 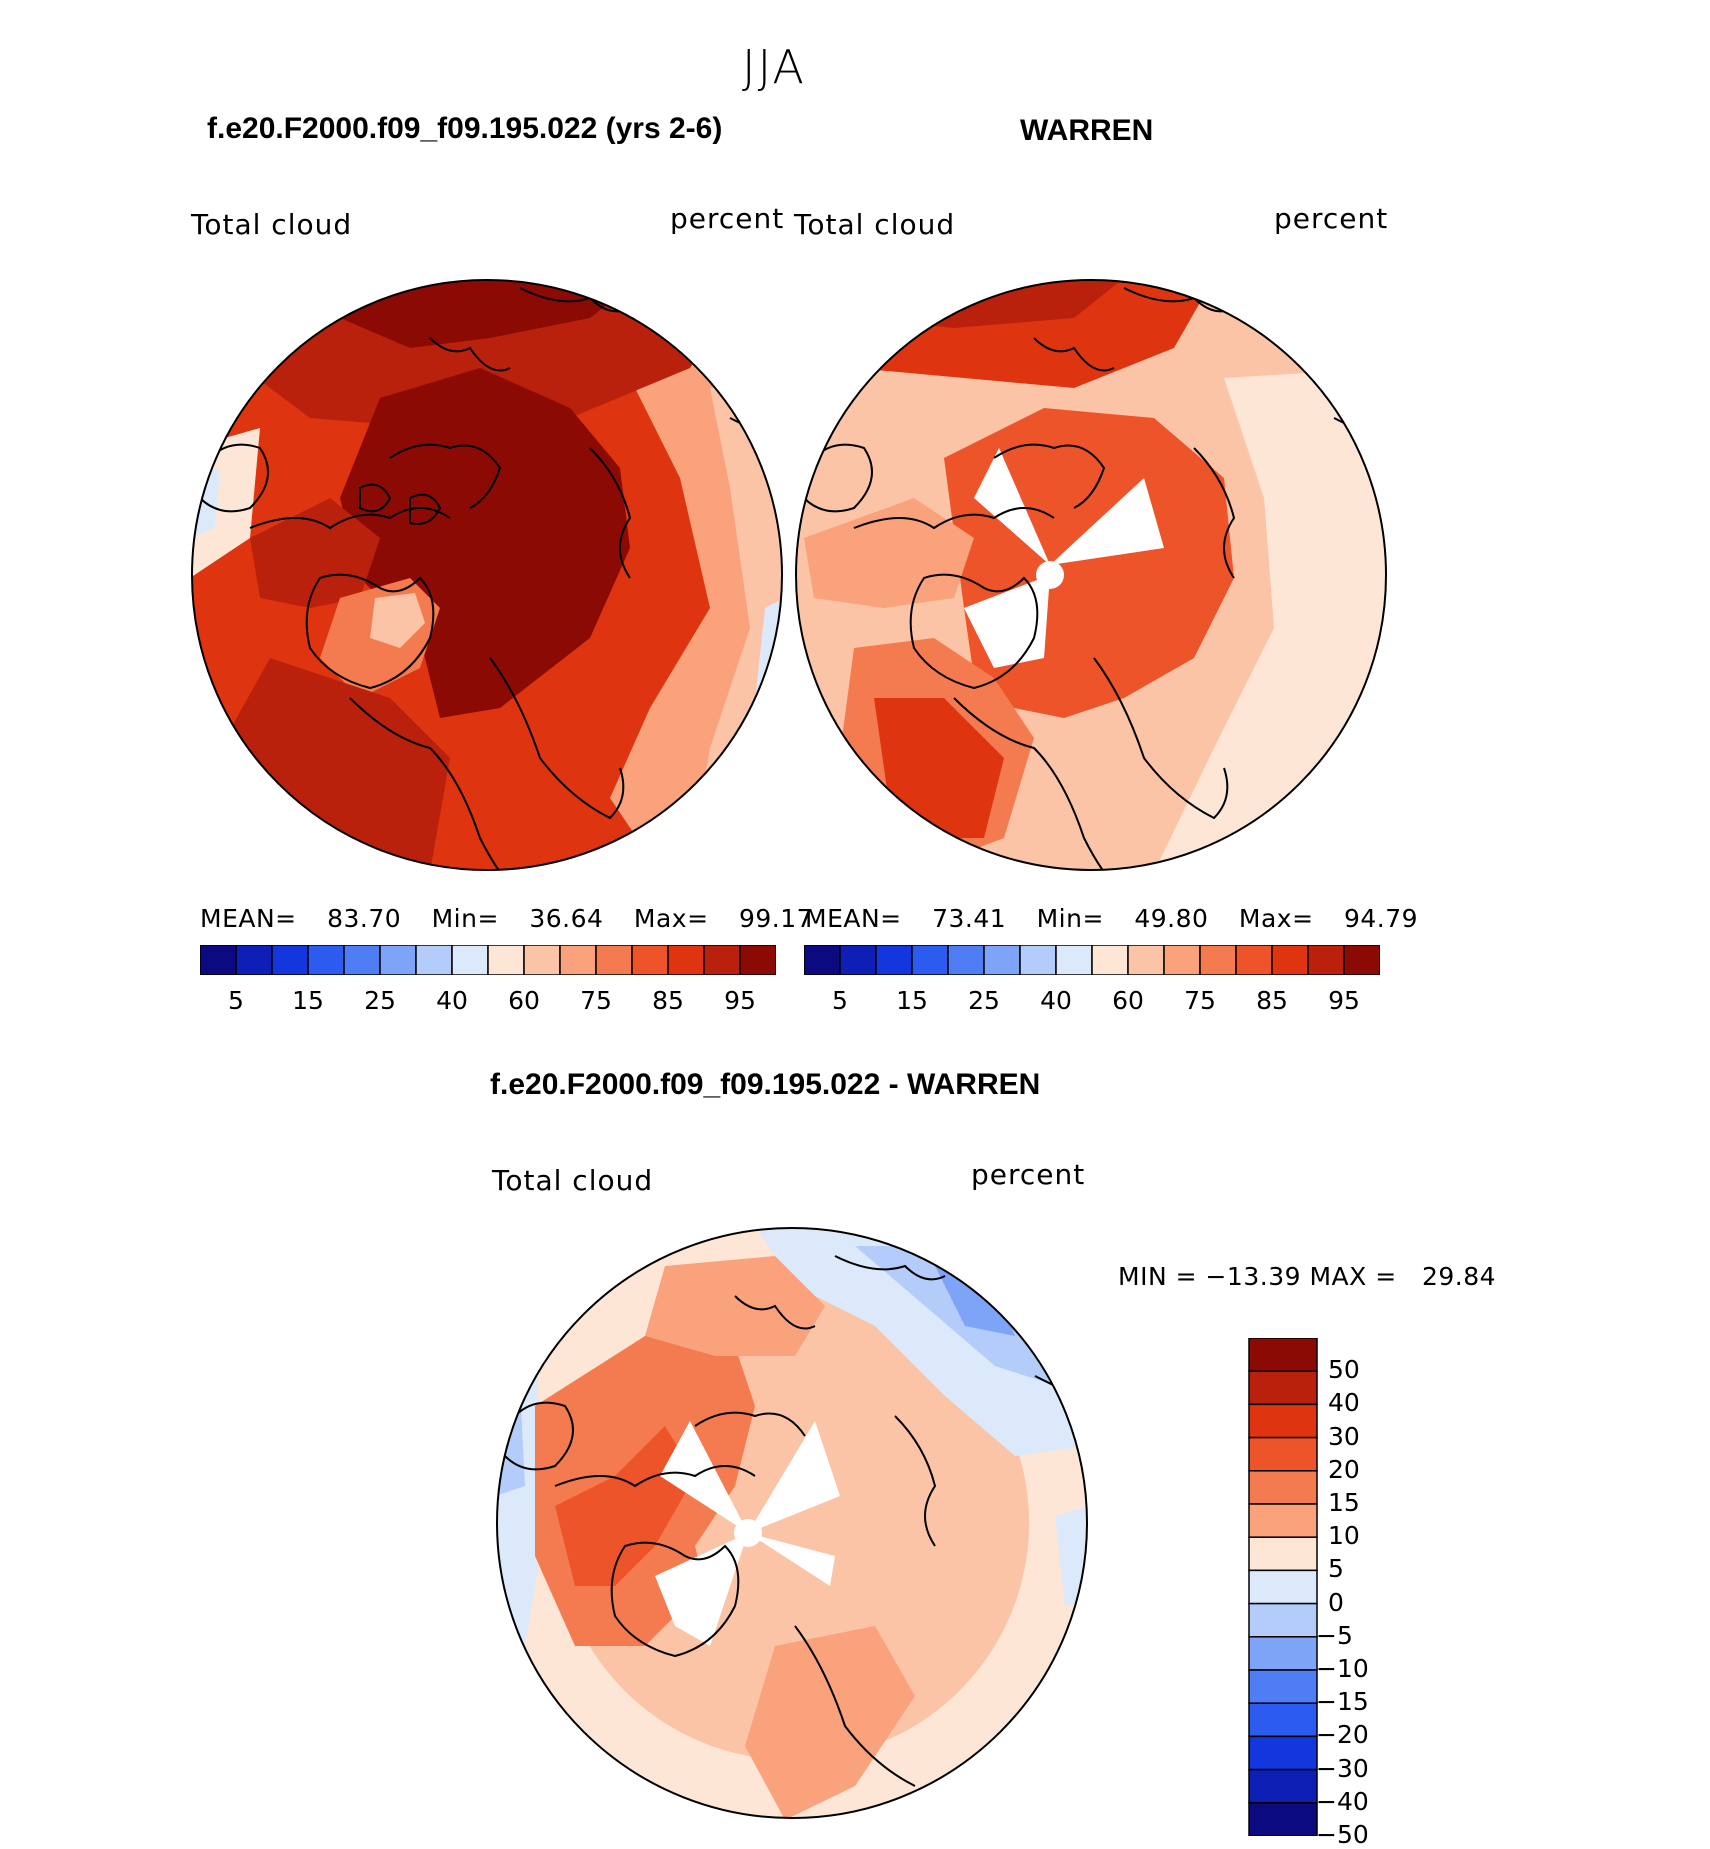 I want to click on panel2-max-label: Max=, so click(x=1276, y=918).